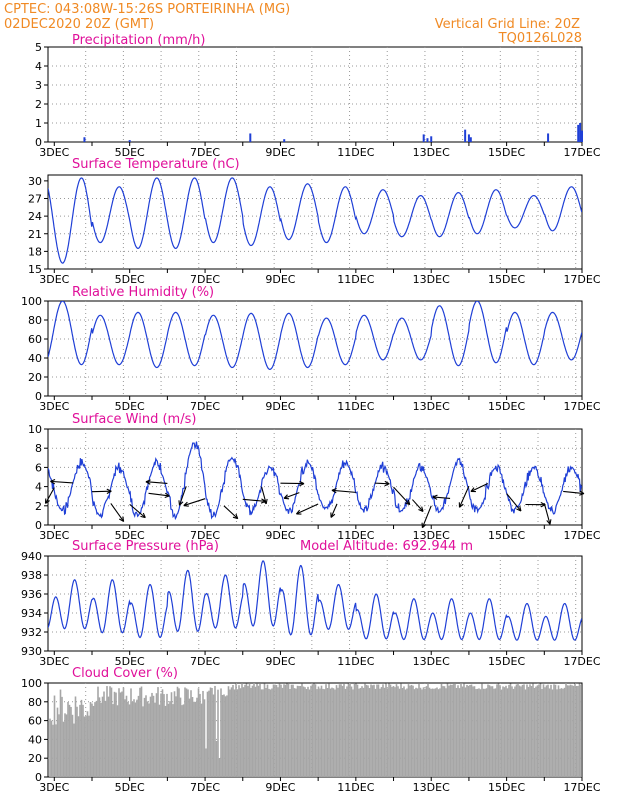  I want to click on panel-title: Surface Wind (m/s), so click(134, 419).